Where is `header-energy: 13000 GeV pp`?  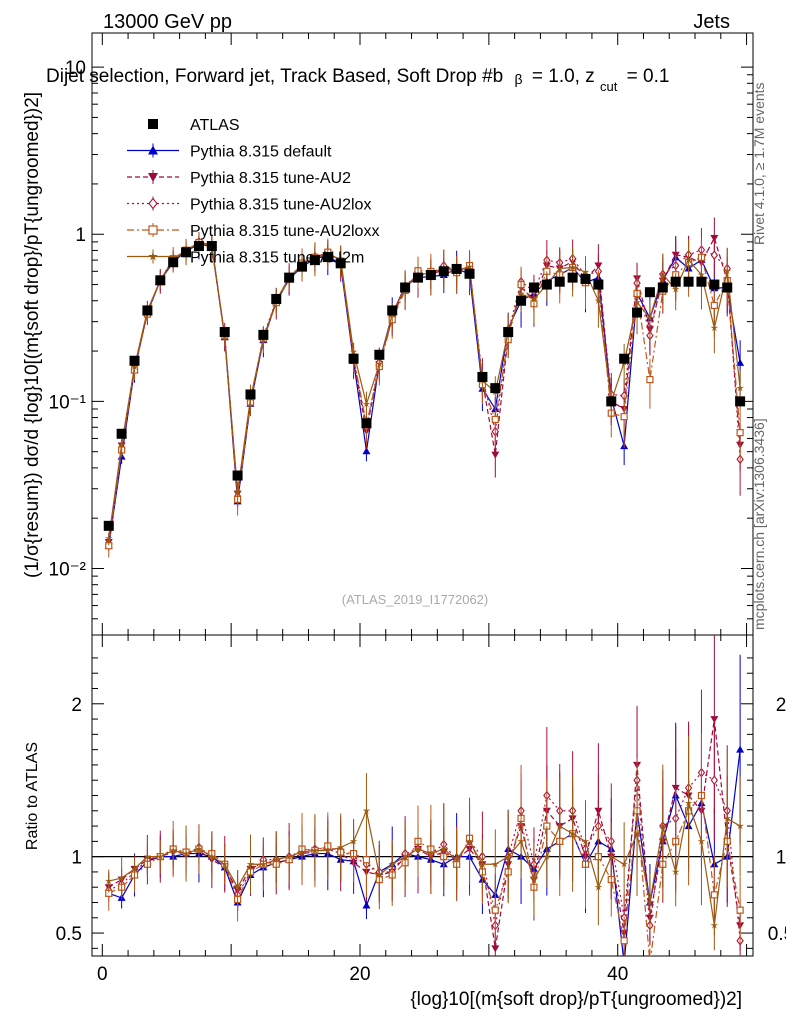
header-energy: 13000 GeV pp is located at coordinates (167, 22).